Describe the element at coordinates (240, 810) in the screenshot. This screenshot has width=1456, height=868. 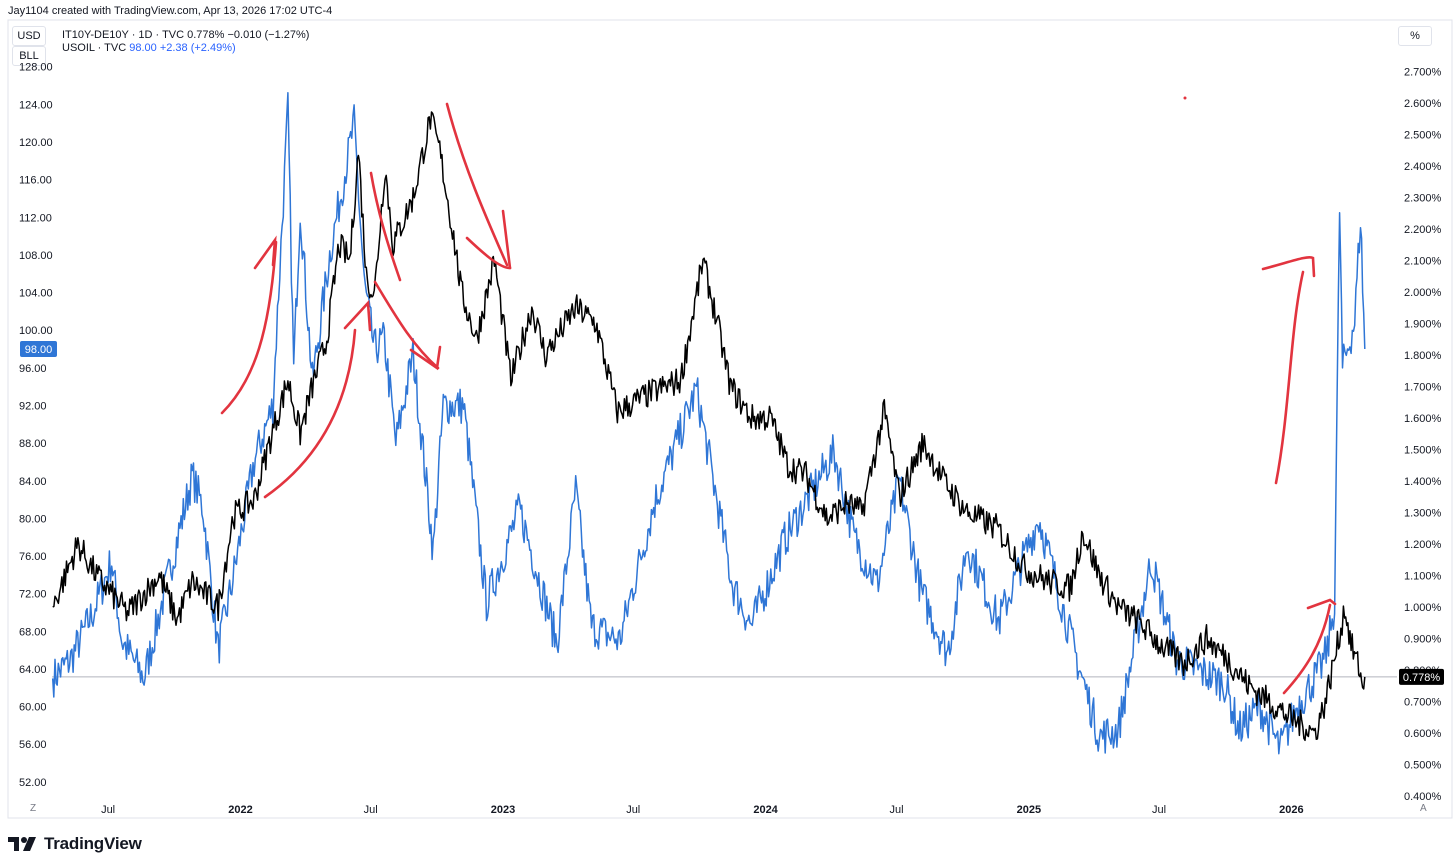
I see `x-axis-tick: 2022` at that location.